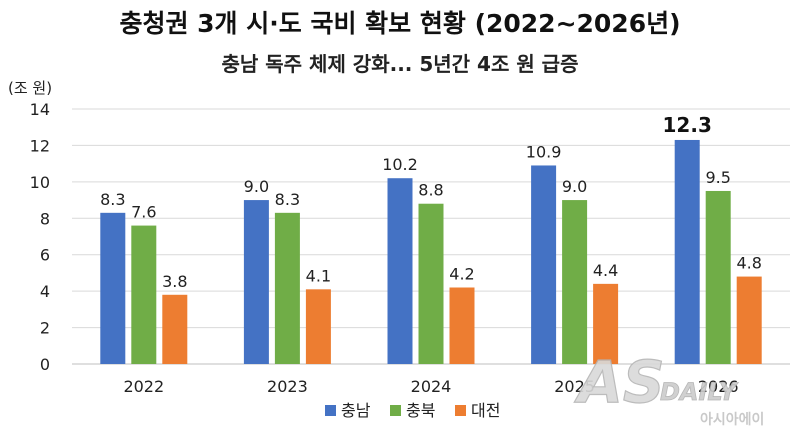 The image size is (800, 436). I want to click on x-tick-label: 2026, so click(718, 386).